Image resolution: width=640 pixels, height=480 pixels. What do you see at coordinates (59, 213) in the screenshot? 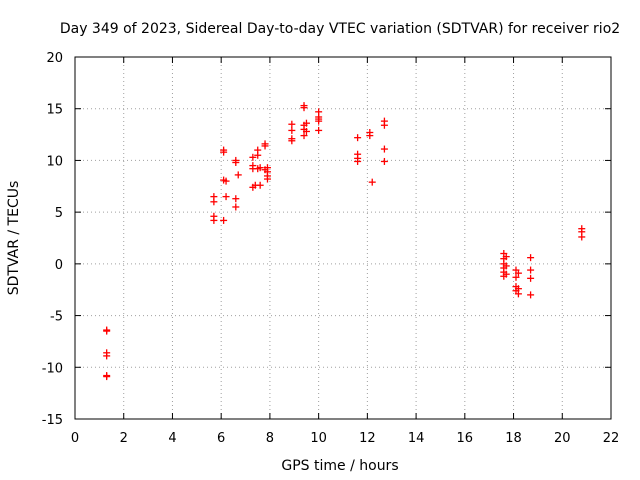
I see `y-tick-label: 5` at bounding box center [59, 213].